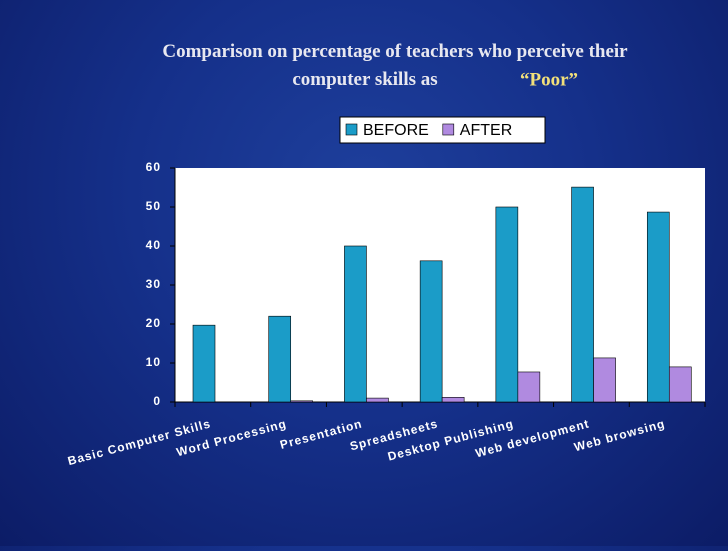 This screenshot has height=551, width=728. Describe the element at coordinates (153, 167) in the screenshot. I see `y-tick-label: 60` at that location.